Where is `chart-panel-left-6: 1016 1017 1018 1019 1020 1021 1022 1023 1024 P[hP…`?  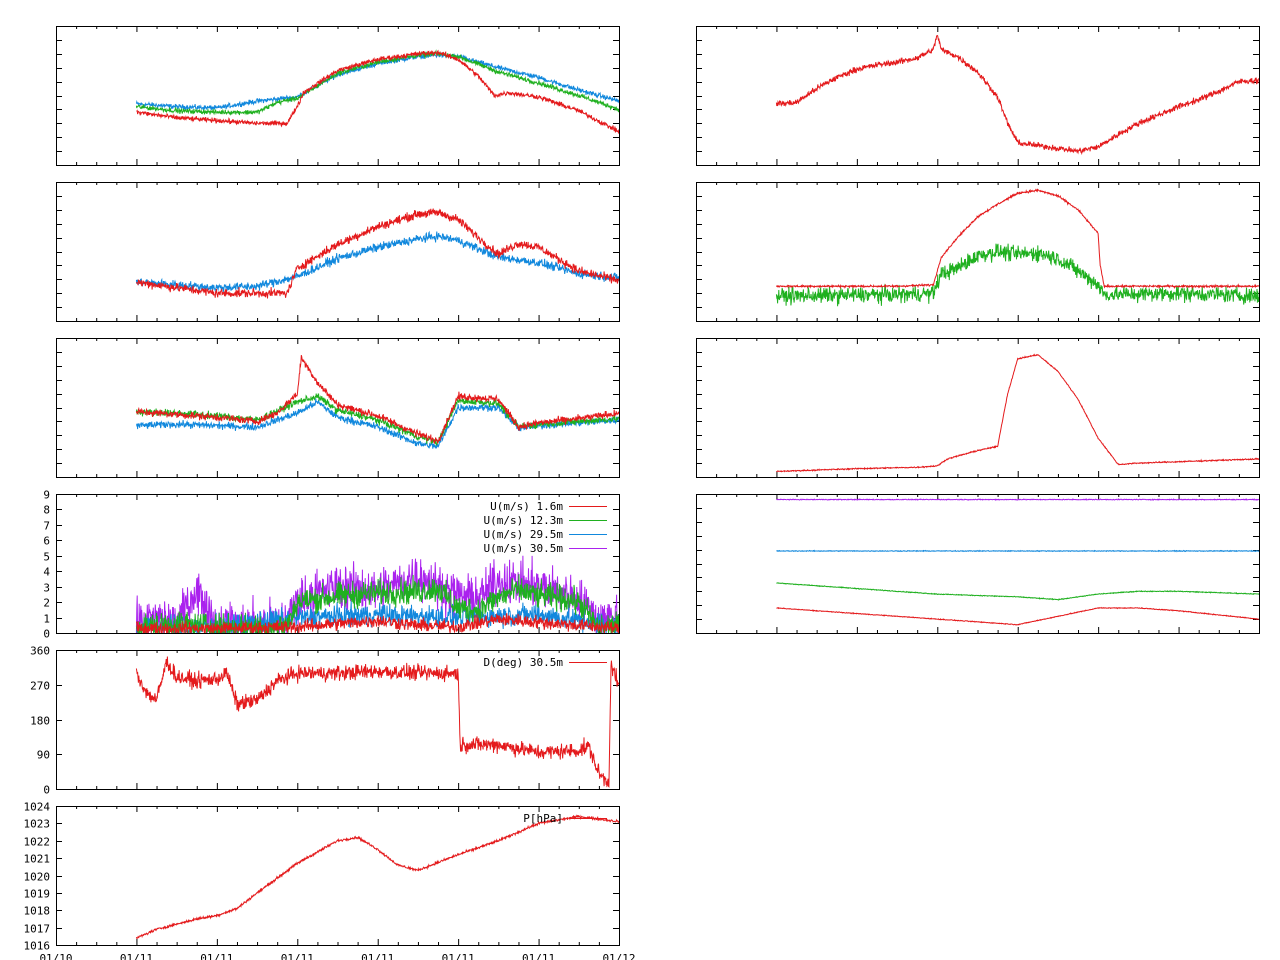
chart-panel-left-6: 1016 1017 1018 1019 1020 1021 1022 1023 1024 P[hP… is located at coordinates (322, 877).